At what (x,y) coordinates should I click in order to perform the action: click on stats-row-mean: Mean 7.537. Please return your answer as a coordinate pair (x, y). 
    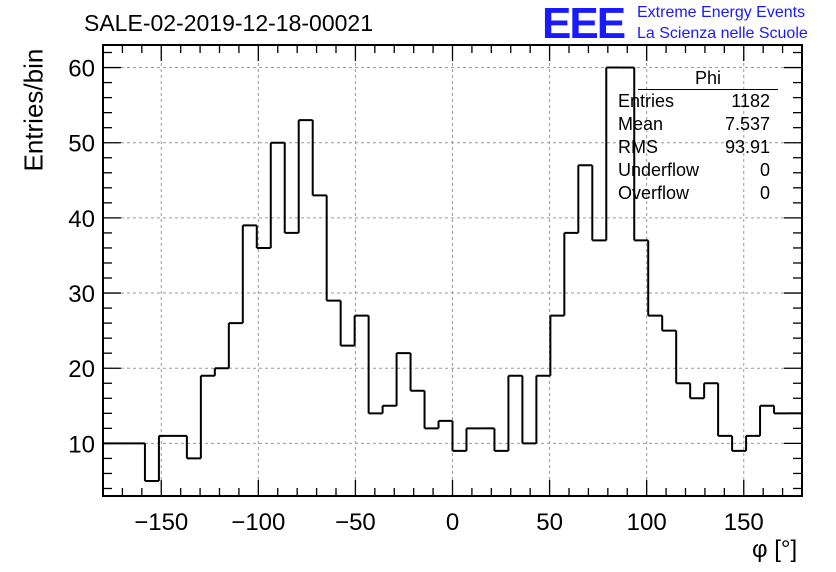
    Looking at the image, I should click on (694, 124).